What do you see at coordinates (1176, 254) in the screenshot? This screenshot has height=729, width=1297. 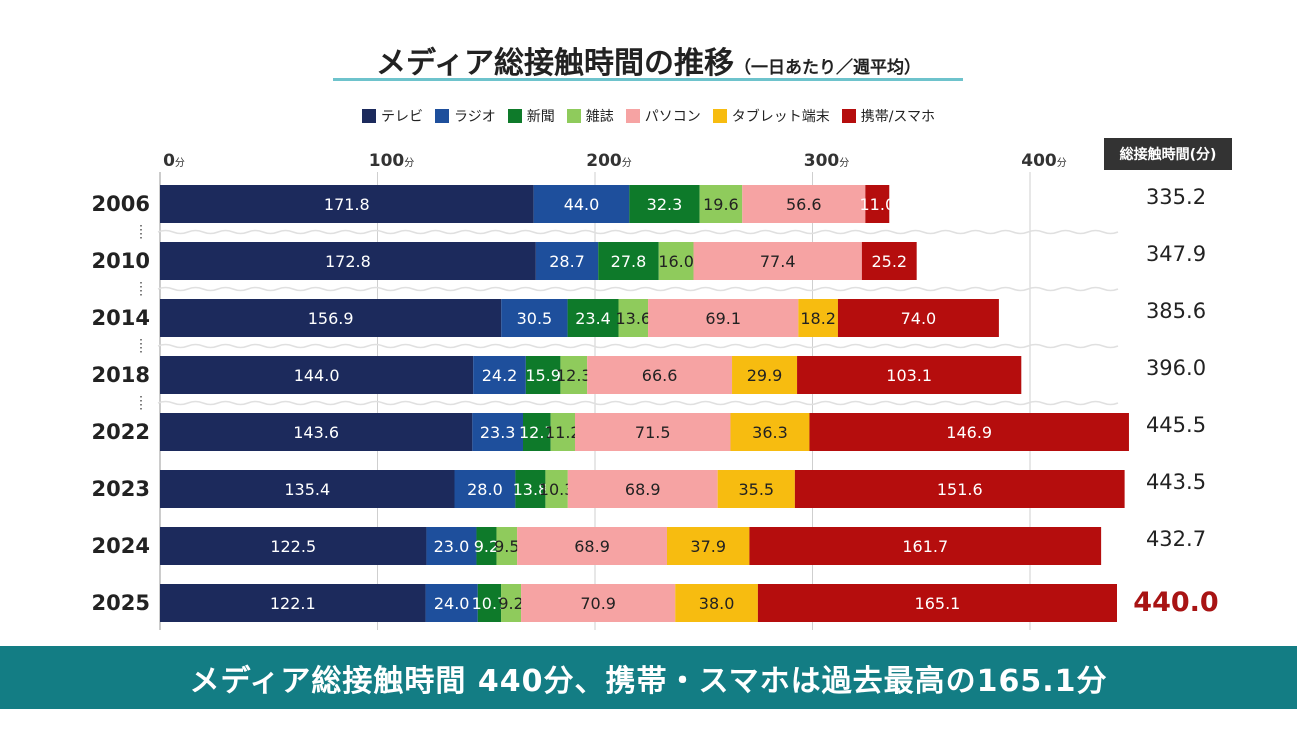 I see `total-label: 347.9` at bounding box center [1176, 254].